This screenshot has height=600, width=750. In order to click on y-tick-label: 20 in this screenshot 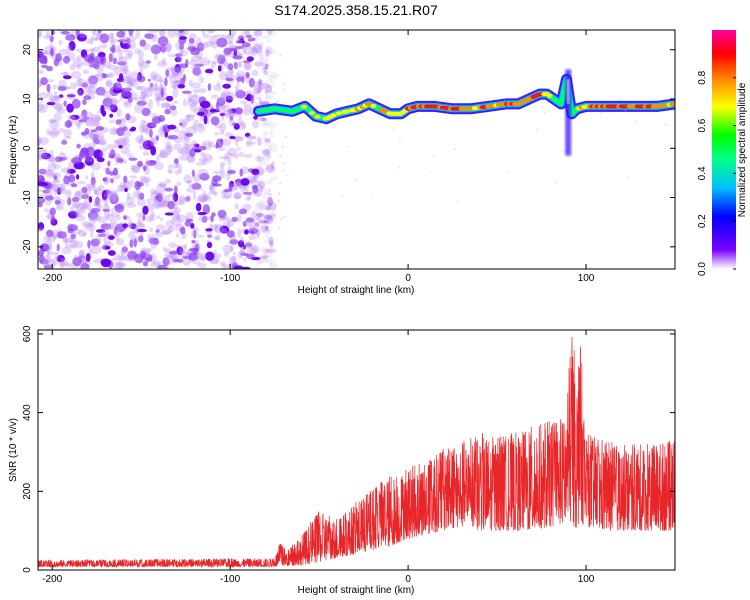, I will do `click(27, 50)`.